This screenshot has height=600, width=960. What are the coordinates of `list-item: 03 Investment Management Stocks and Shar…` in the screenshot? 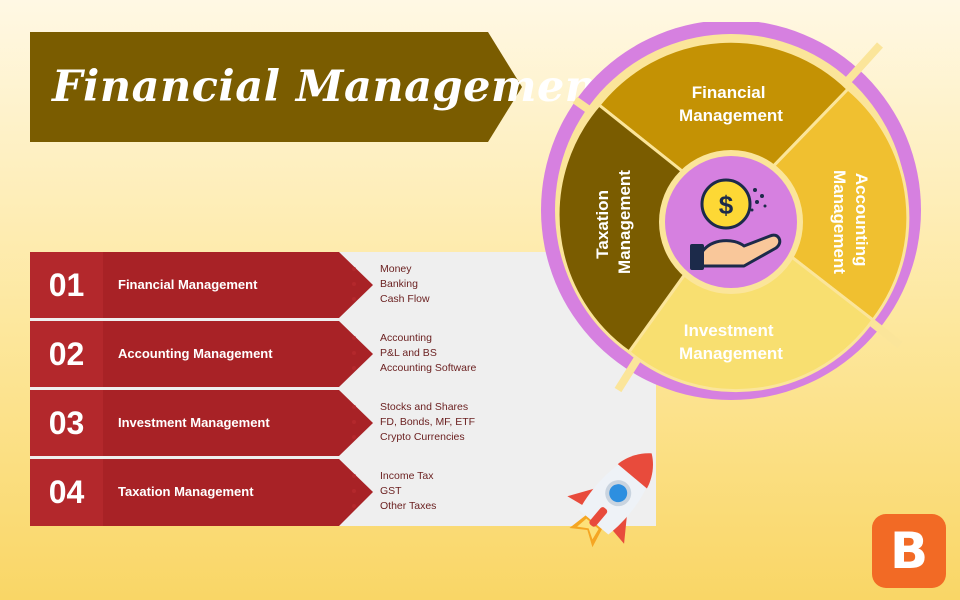 It's located at (343, 423).